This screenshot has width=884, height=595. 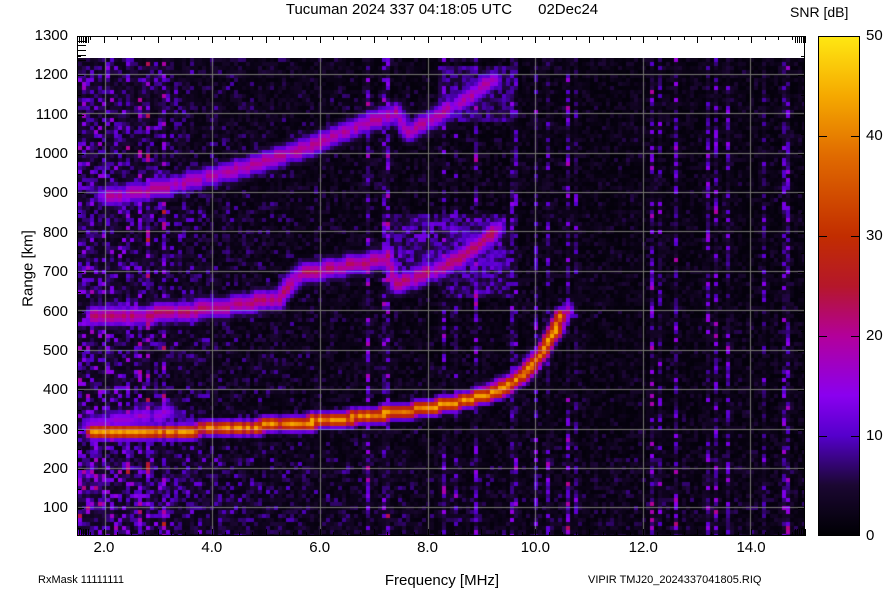 What do you see at coordinates (104, 547) in the screenshot?
I see `x-tick-label: 2.0` at bounding box center [104, 547].